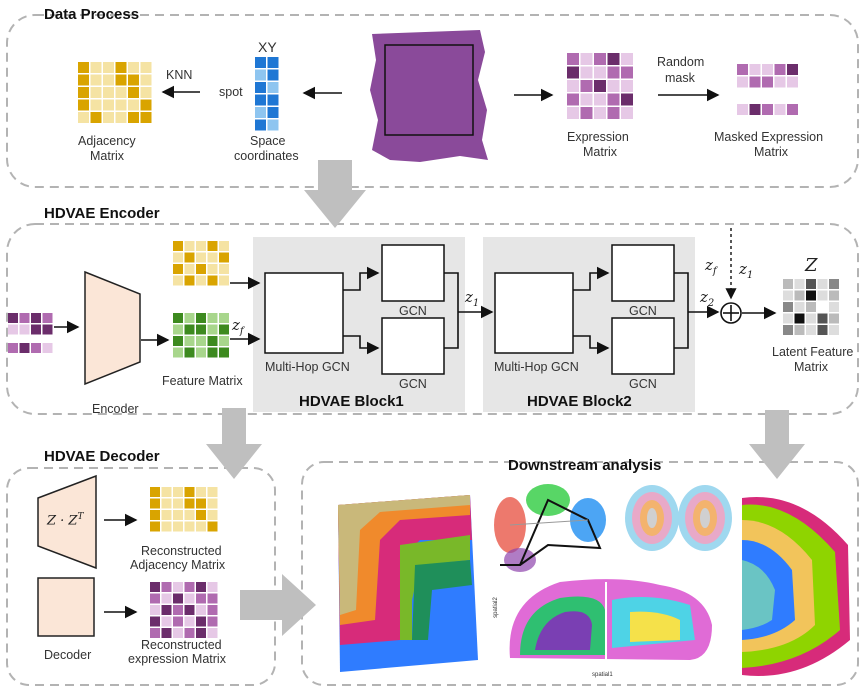 The width and height of the screenshot is (865, 689). I want to click on flow-arrow-process-to-encoder, so click(335, 194).